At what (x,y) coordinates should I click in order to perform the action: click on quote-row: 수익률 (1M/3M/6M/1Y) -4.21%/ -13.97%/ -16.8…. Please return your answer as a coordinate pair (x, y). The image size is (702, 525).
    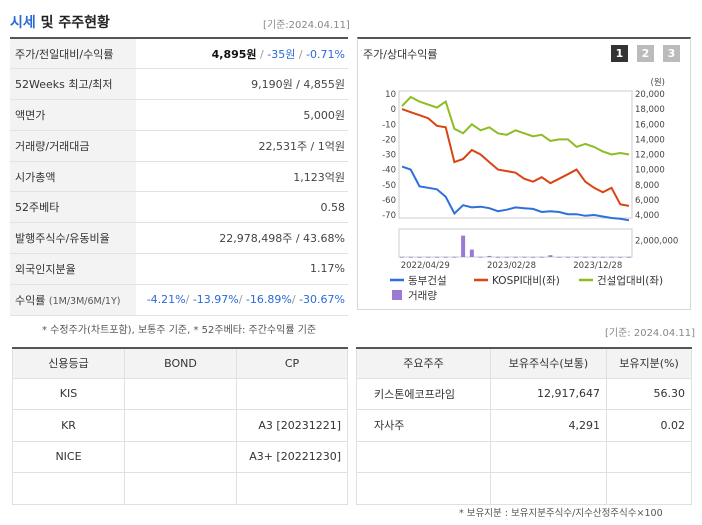
    Looking at the image, I should click on (179, 300).